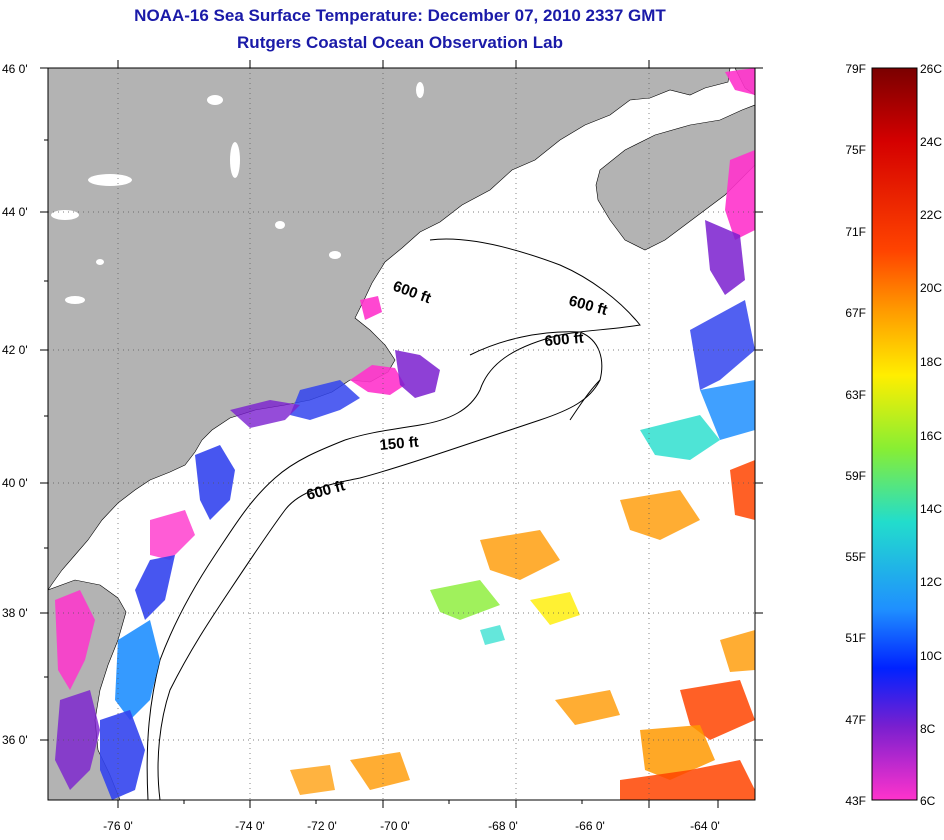 The width and height of the screenshot is (944, 840). What do you see at coordinates (400, 42) in the screenshot?
I see `map-subtitle: Rutgers Coastal Ocean Observation Lab` at bounding box center [400, 42].